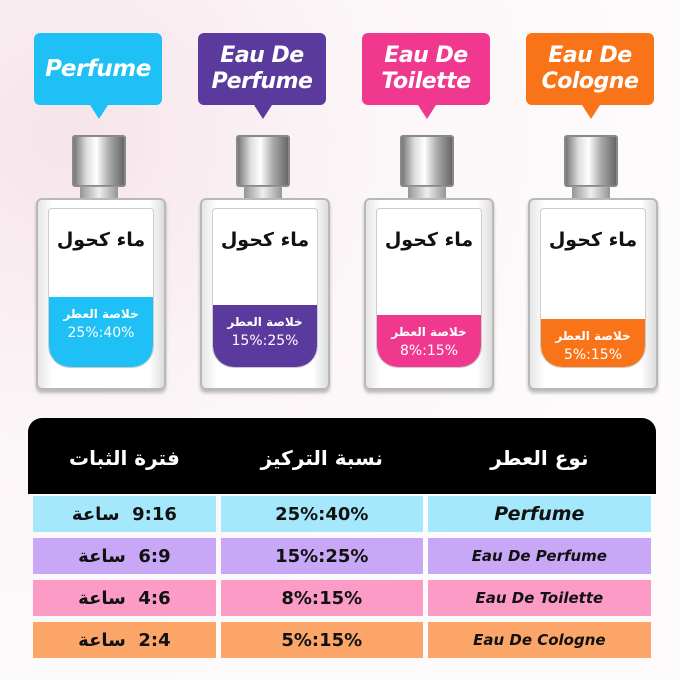 The height and width of the screenshot is (680, 680). I want to click on type-cell: Eau De Cologne, so click(539, 640).